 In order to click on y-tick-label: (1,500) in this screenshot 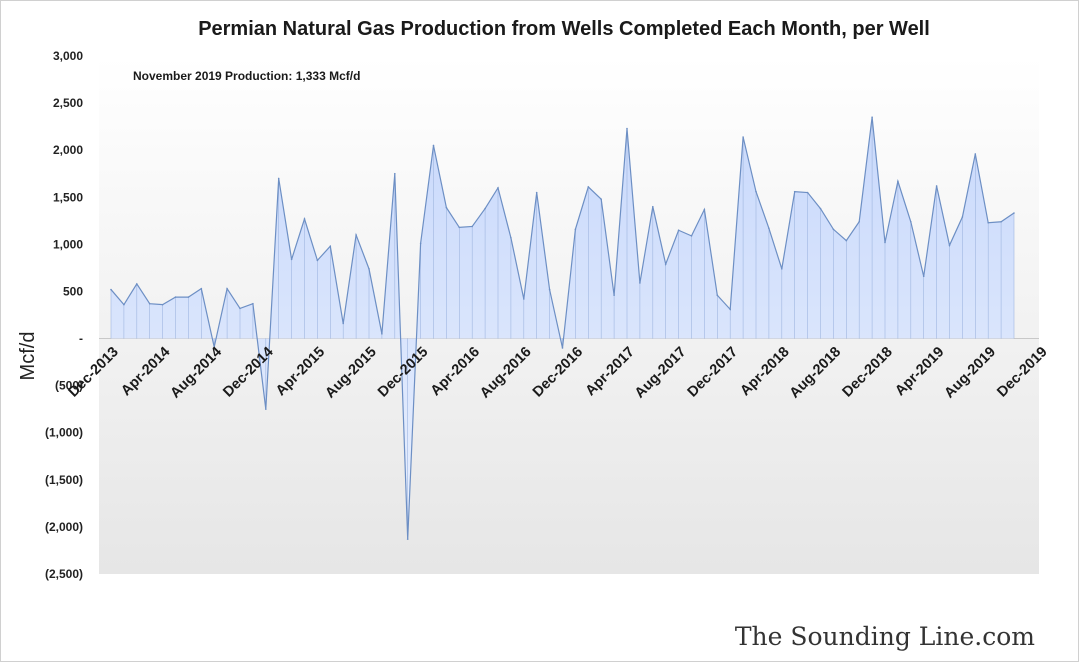, I will do `click(64, 480)`.